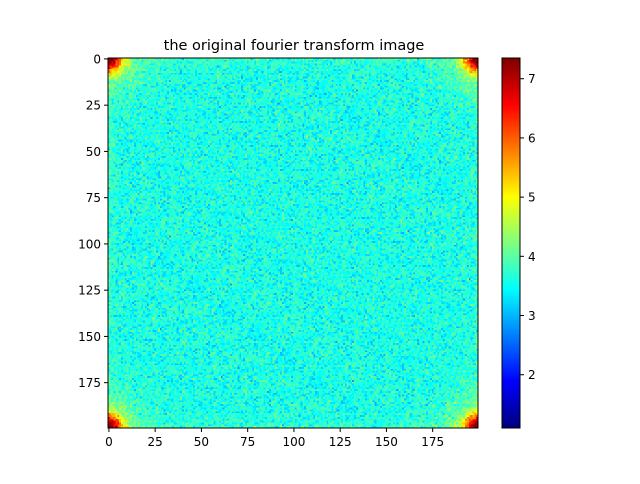 The width and height of the screenshot is (640, 484). Describe the element at coordinates (532, 257) in the screenshot. I see `colorbar-tick-label: 4` at that location.